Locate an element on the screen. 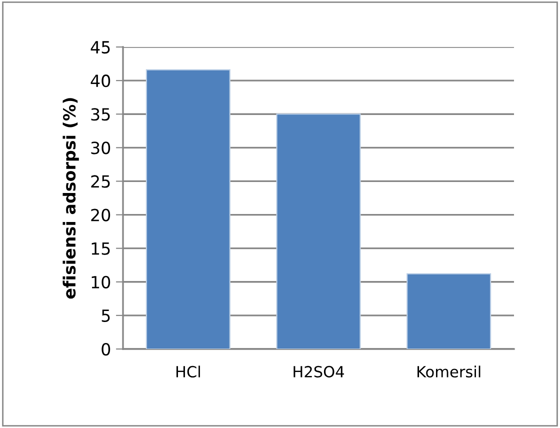  y-tick-label: 5 is located at coordinates (106, 316).